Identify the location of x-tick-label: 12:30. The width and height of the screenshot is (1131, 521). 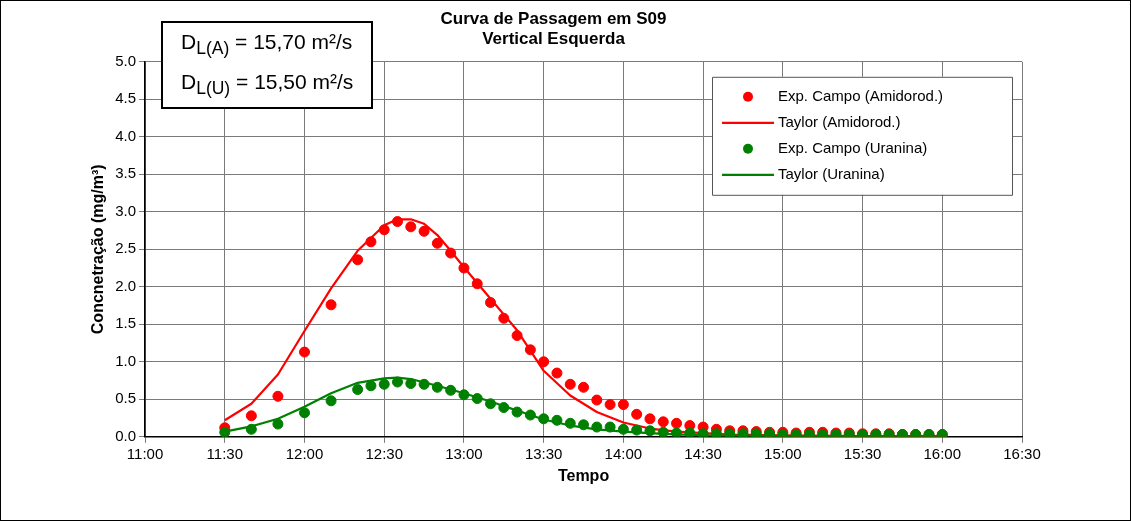
(384, 453).